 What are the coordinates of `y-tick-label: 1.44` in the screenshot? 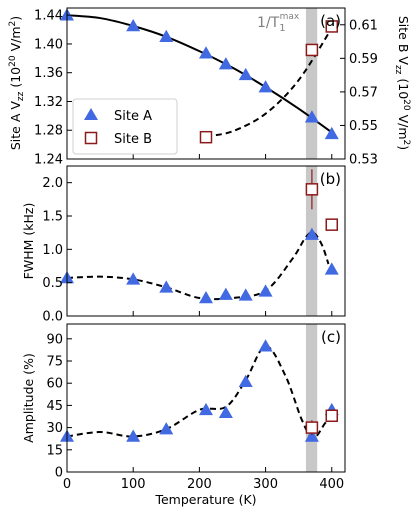 It's located at (48, 16).